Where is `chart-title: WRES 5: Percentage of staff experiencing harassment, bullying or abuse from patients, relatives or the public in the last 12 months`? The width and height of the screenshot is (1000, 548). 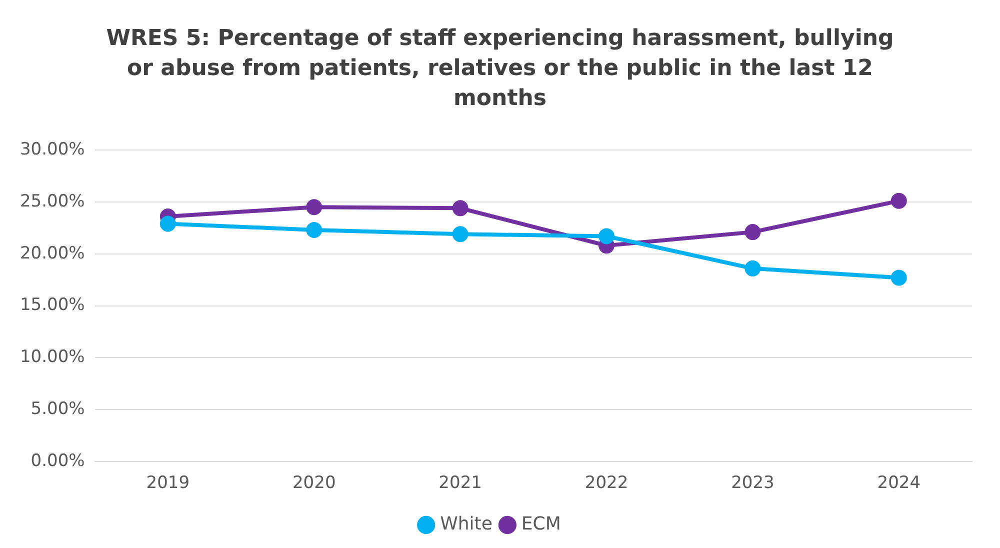 chart-title: WRES 5: Percentage of staff experiencing harassment, bullying or abuse from patients, relatives or the public in the last 12 months is located at coordinates (500, 69).